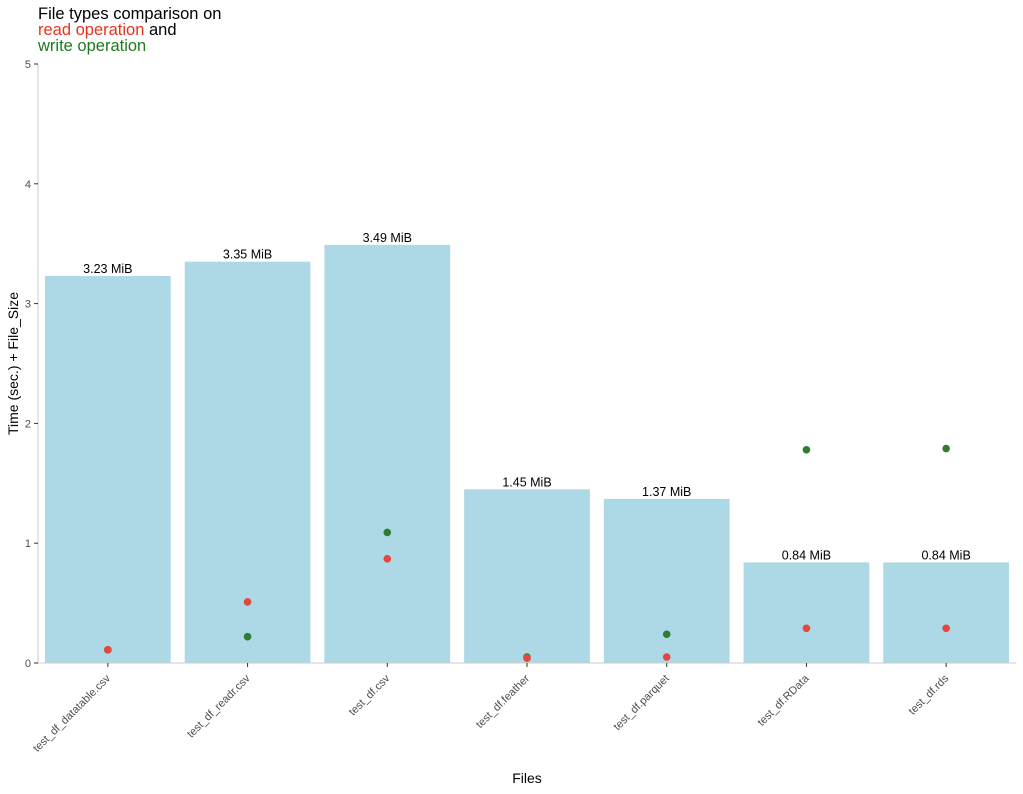  Describe the element at coordinates (28, 544) in the screenshot. I see `y-tick-label-1: 1` at that location.